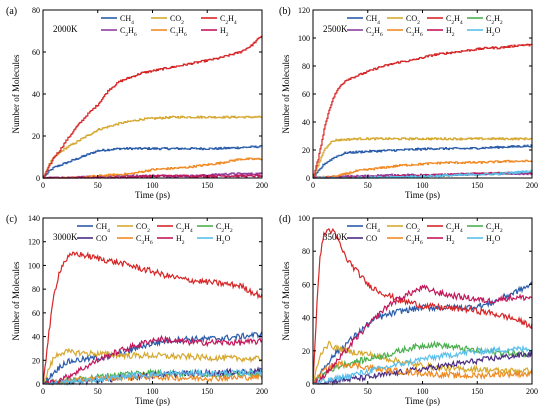 The image size is (550, 408). What do you see at coordinates (335, 237) in the screenshot?
I see `temperature-label: 3500K` at bounding box center [335, 237].